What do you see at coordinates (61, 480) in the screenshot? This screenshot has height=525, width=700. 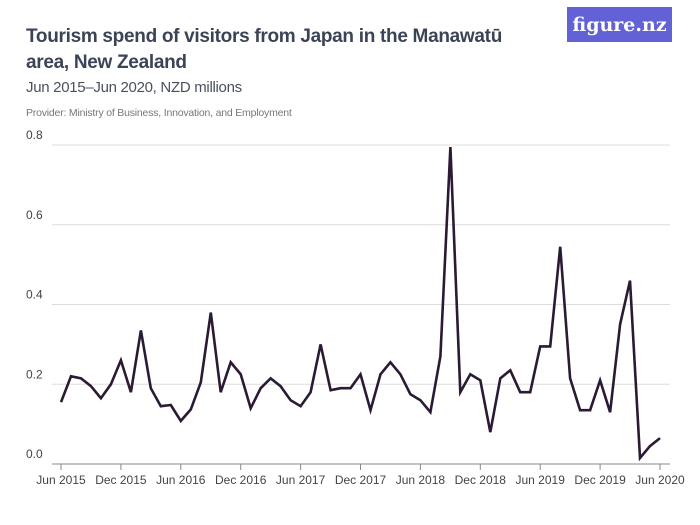 I see `x-tick-label: Jun 2015` at bounding box center [61, 480].